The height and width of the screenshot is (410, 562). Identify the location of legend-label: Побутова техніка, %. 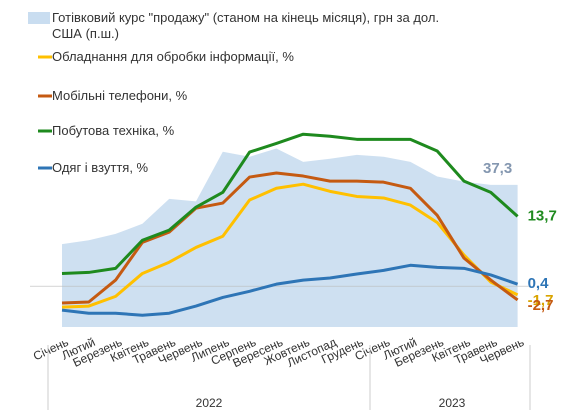
(113, 130).